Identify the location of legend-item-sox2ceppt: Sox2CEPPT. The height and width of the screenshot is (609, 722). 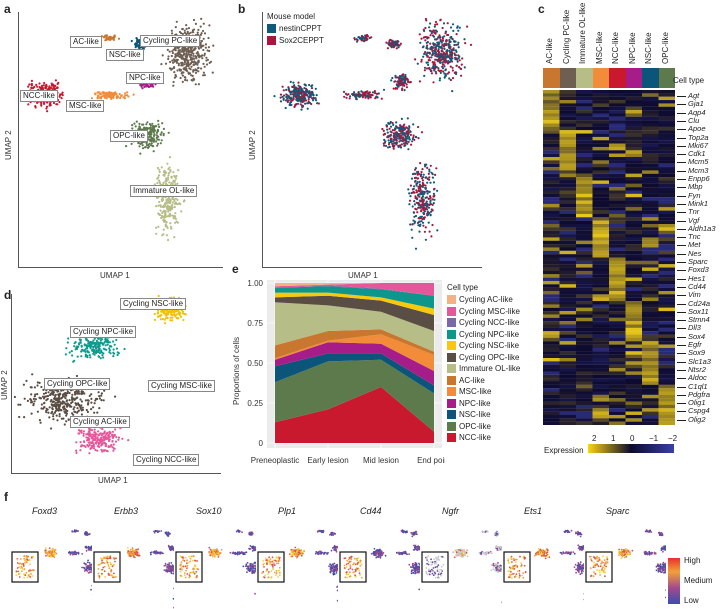
(295, 40).